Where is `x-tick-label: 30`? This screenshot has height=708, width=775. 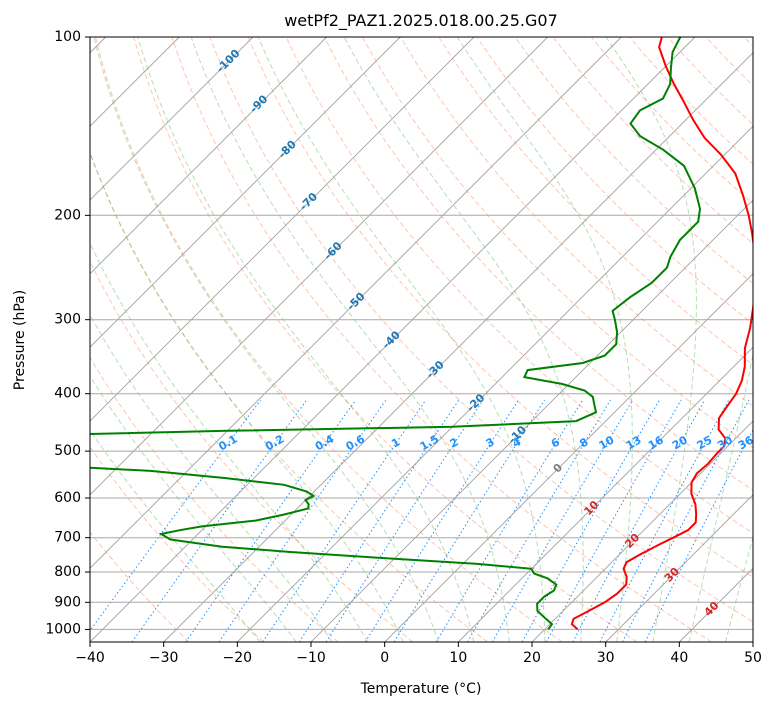
x-tick-label: 30 is located at coordinates (606, 658).